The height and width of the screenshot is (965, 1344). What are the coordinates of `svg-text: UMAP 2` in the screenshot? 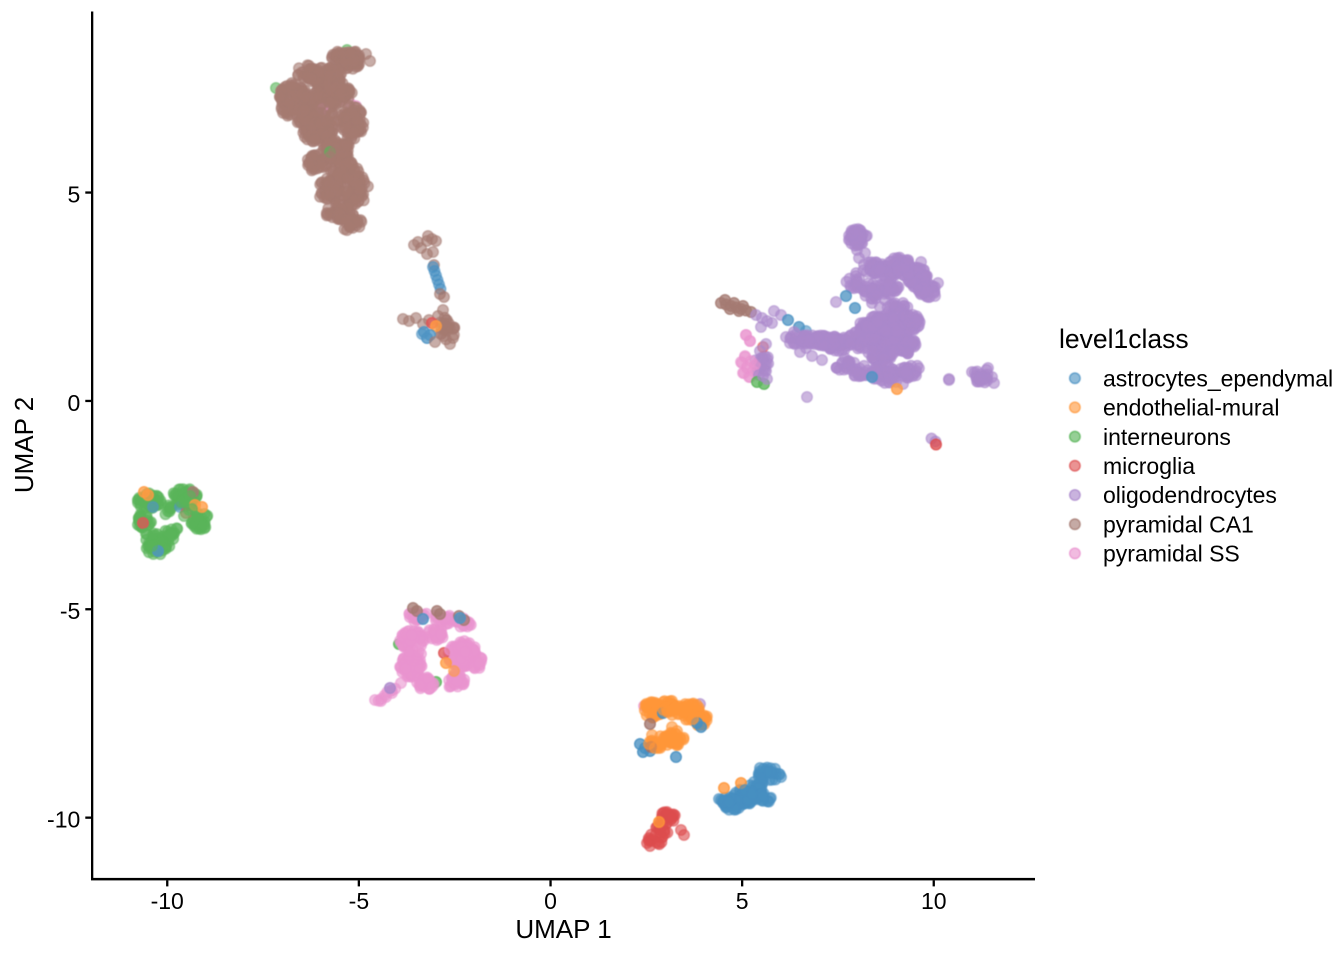 It's located at (24, 445).